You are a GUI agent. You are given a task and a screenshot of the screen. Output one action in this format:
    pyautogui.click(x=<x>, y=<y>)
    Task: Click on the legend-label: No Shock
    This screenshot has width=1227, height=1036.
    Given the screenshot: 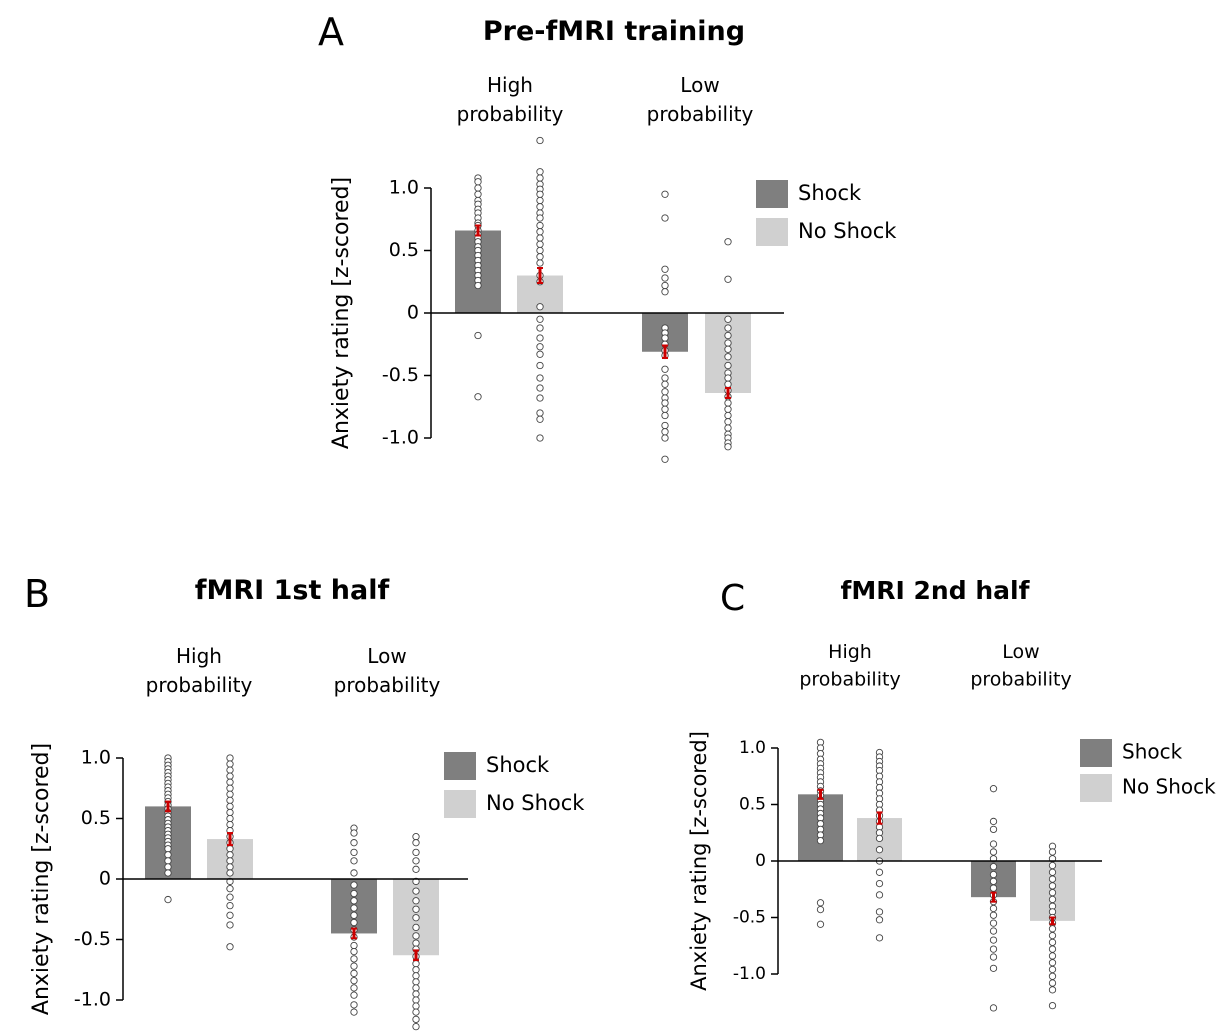 What is the action you would take?
    pyautogui.click(x=535, y=803)
    